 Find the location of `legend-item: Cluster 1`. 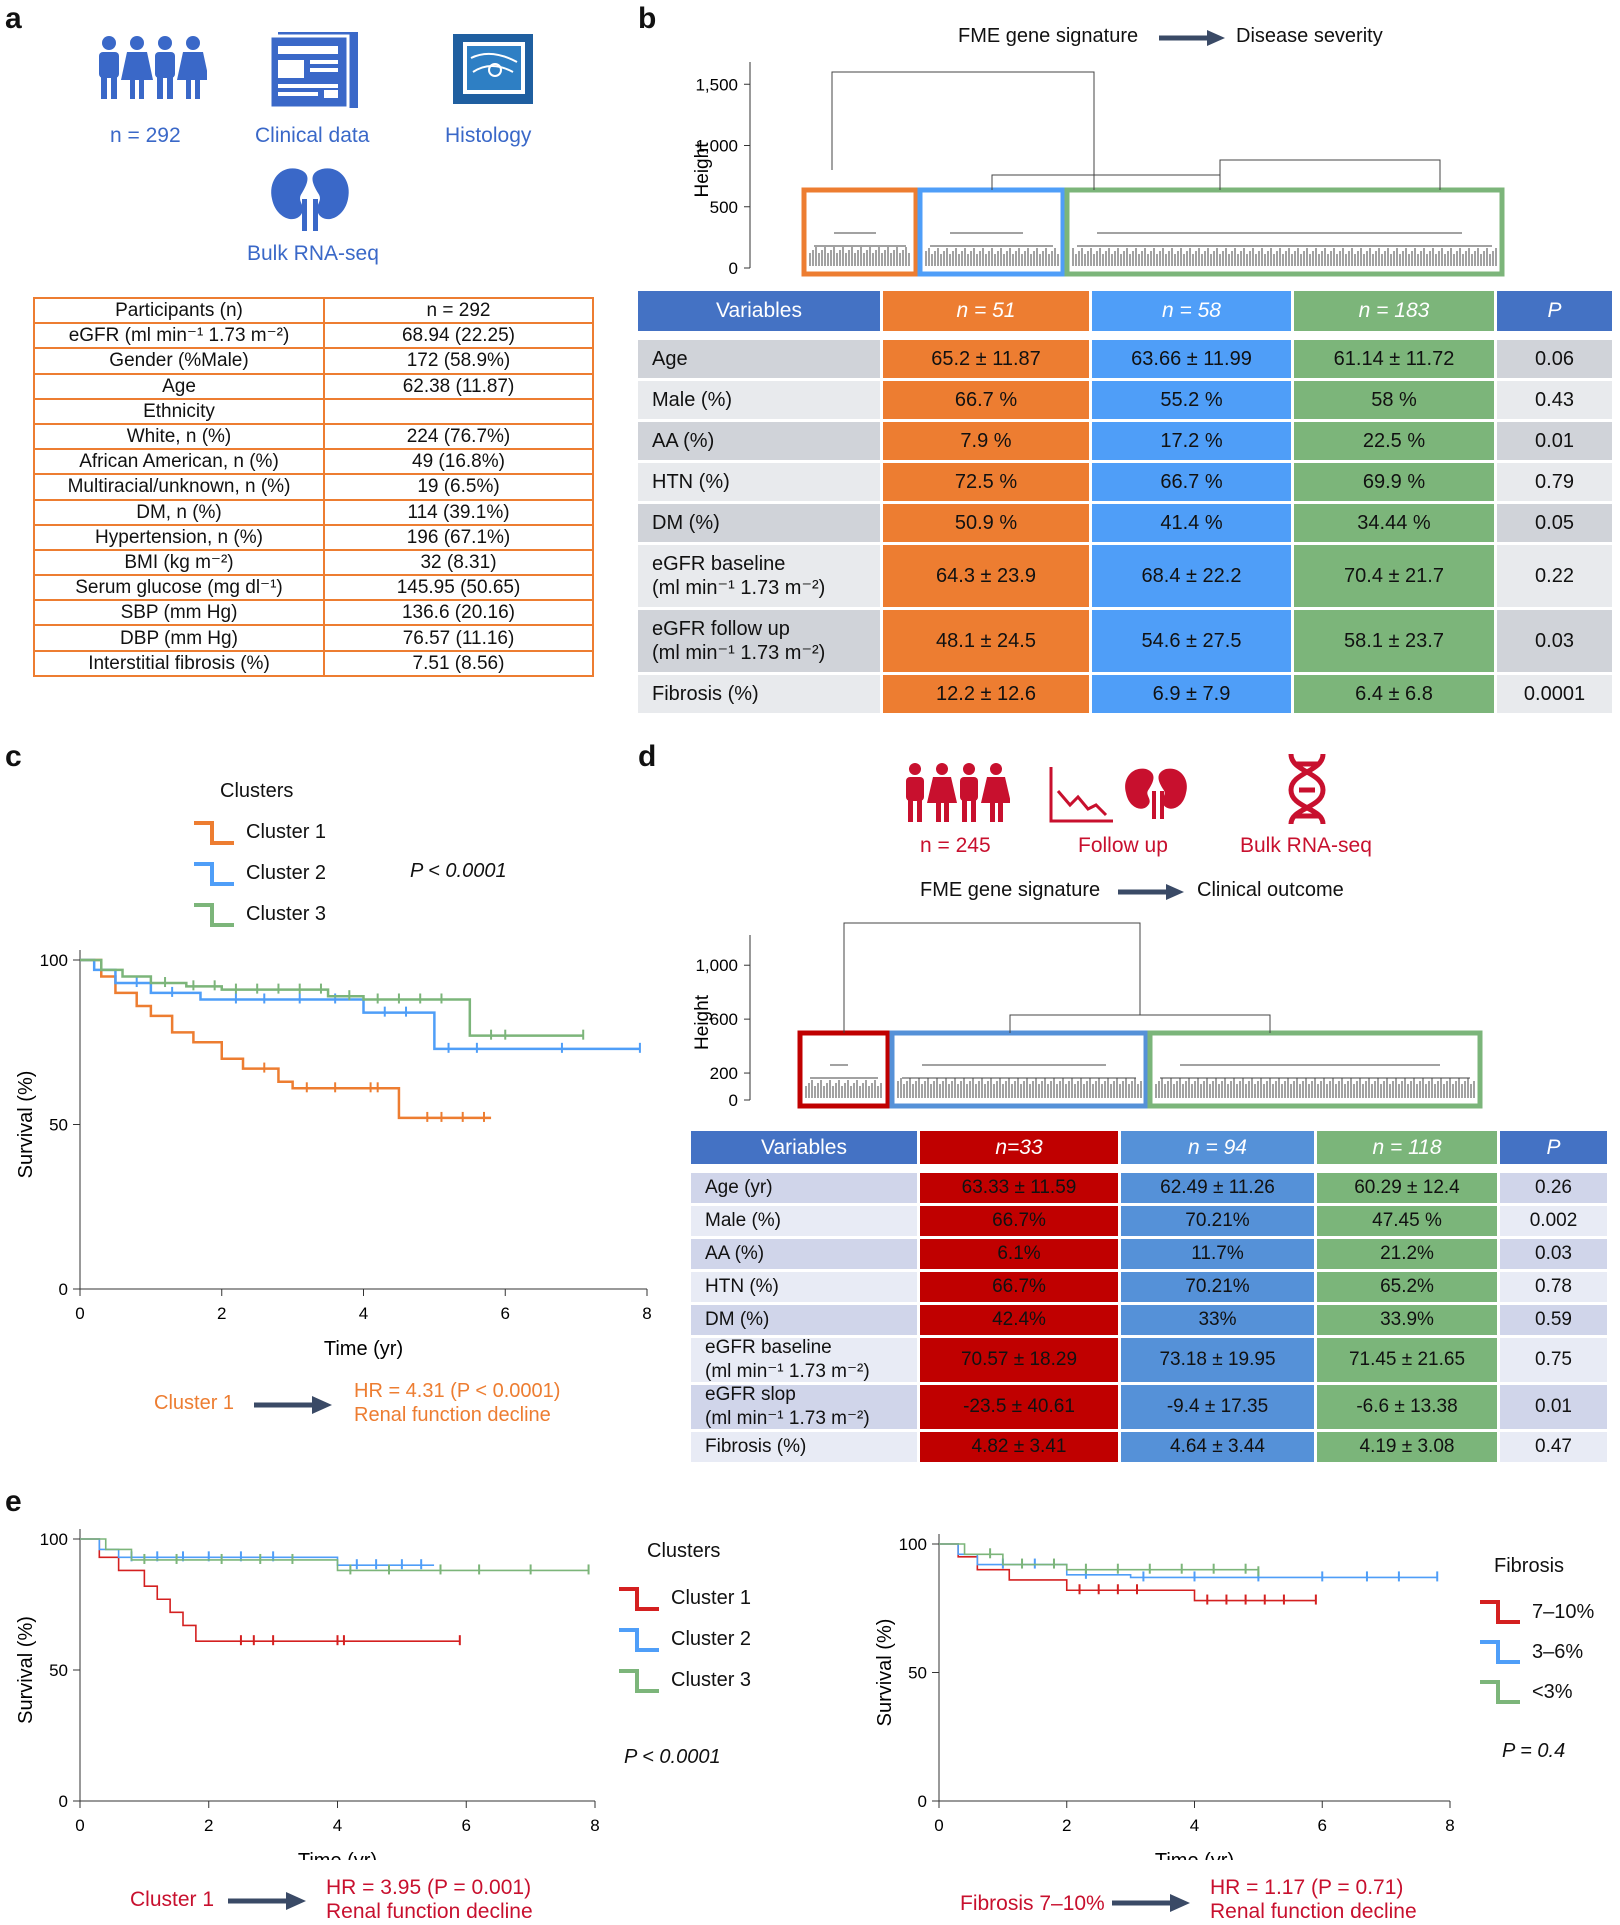

legend-item: Cluster 1 is located at coordinates (259, 832).